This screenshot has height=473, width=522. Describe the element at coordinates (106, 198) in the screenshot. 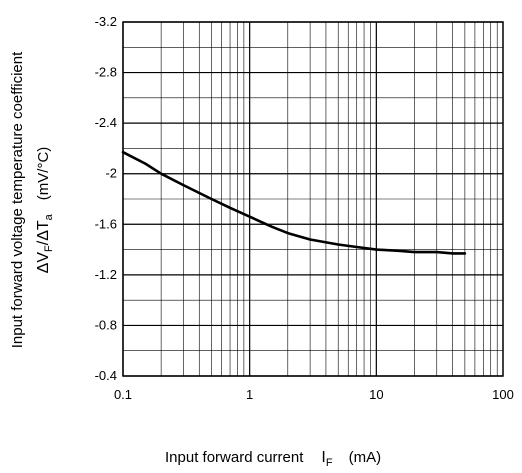

I see `y-tick-labels: -3.2 -2.8 -2.4 -2 -1.6 -1.2 -0.8 -0.4` at that location.